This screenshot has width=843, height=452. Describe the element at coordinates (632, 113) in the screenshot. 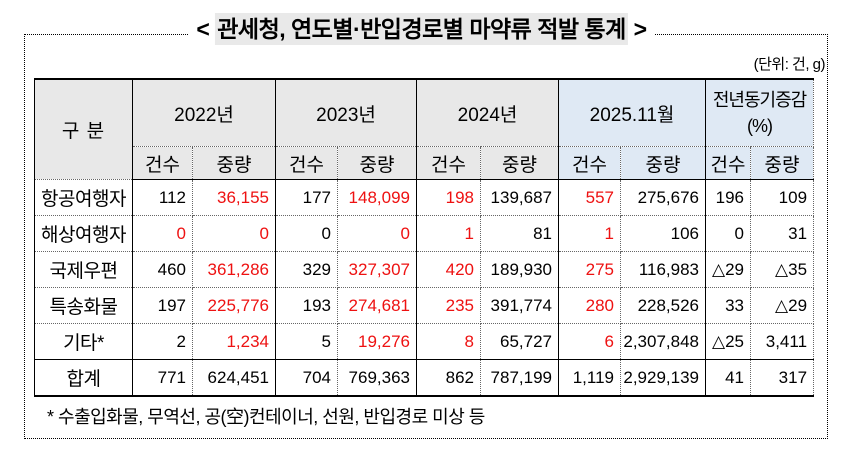

I see `column-header-2025-11: 2025.11월` at that location.